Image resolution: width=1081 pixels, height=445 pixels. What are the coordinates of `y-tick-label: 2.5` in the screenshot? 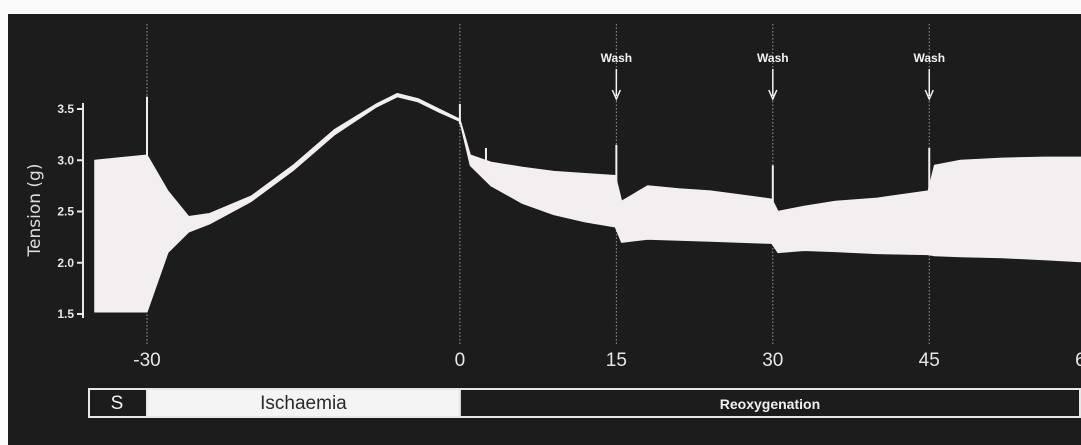 It's located at (65, 212).